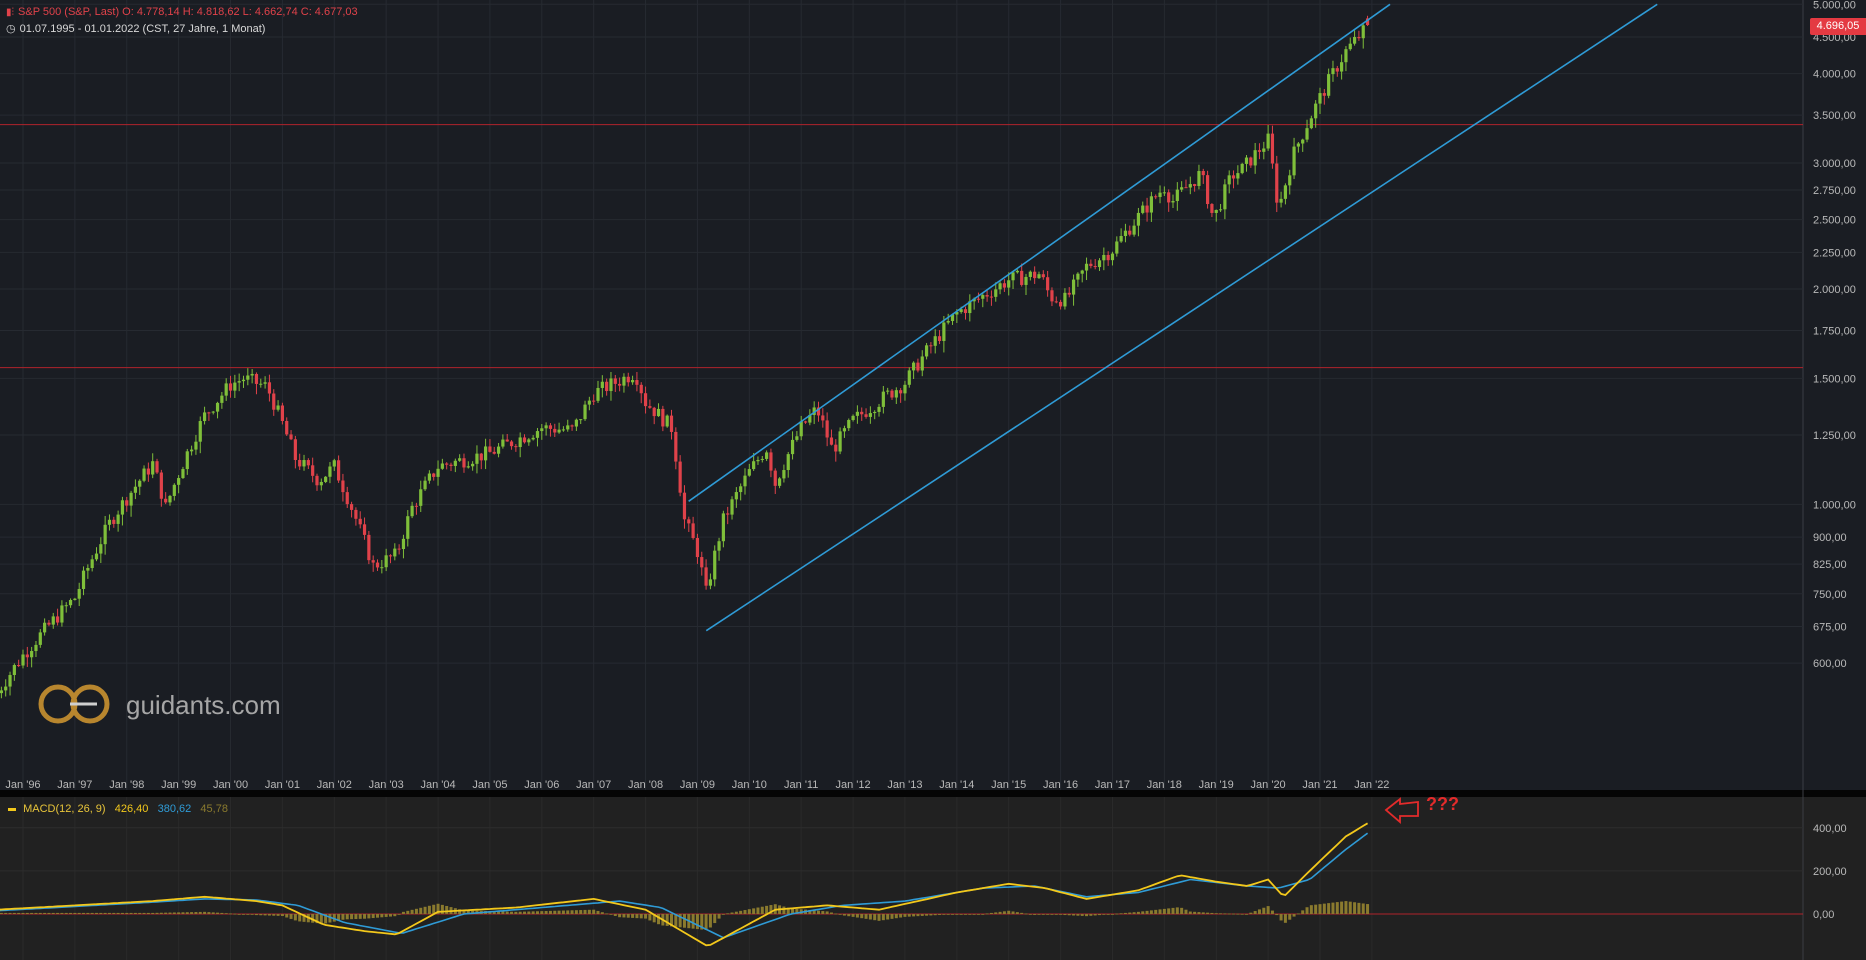  Describe the element at coordinates (230, 785) in the screenshot. I see `x-tick-label: Jan '00` at that location.